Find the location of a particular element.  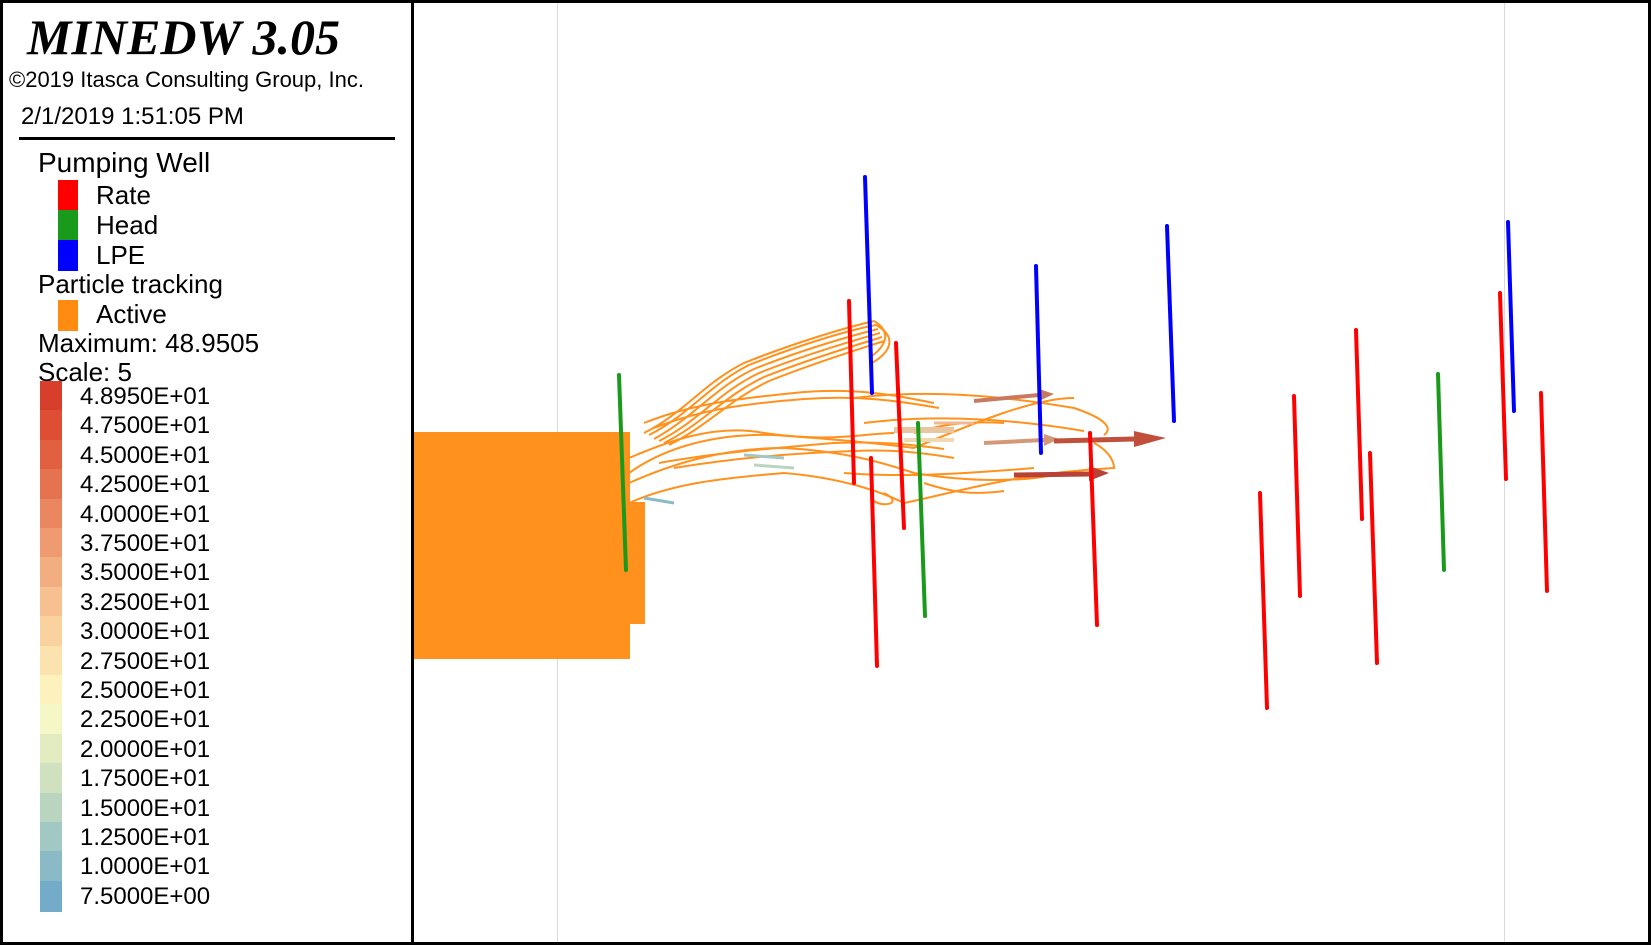

color-ramp-label: 7.5000E+00 is located at coordinates (145, 896).